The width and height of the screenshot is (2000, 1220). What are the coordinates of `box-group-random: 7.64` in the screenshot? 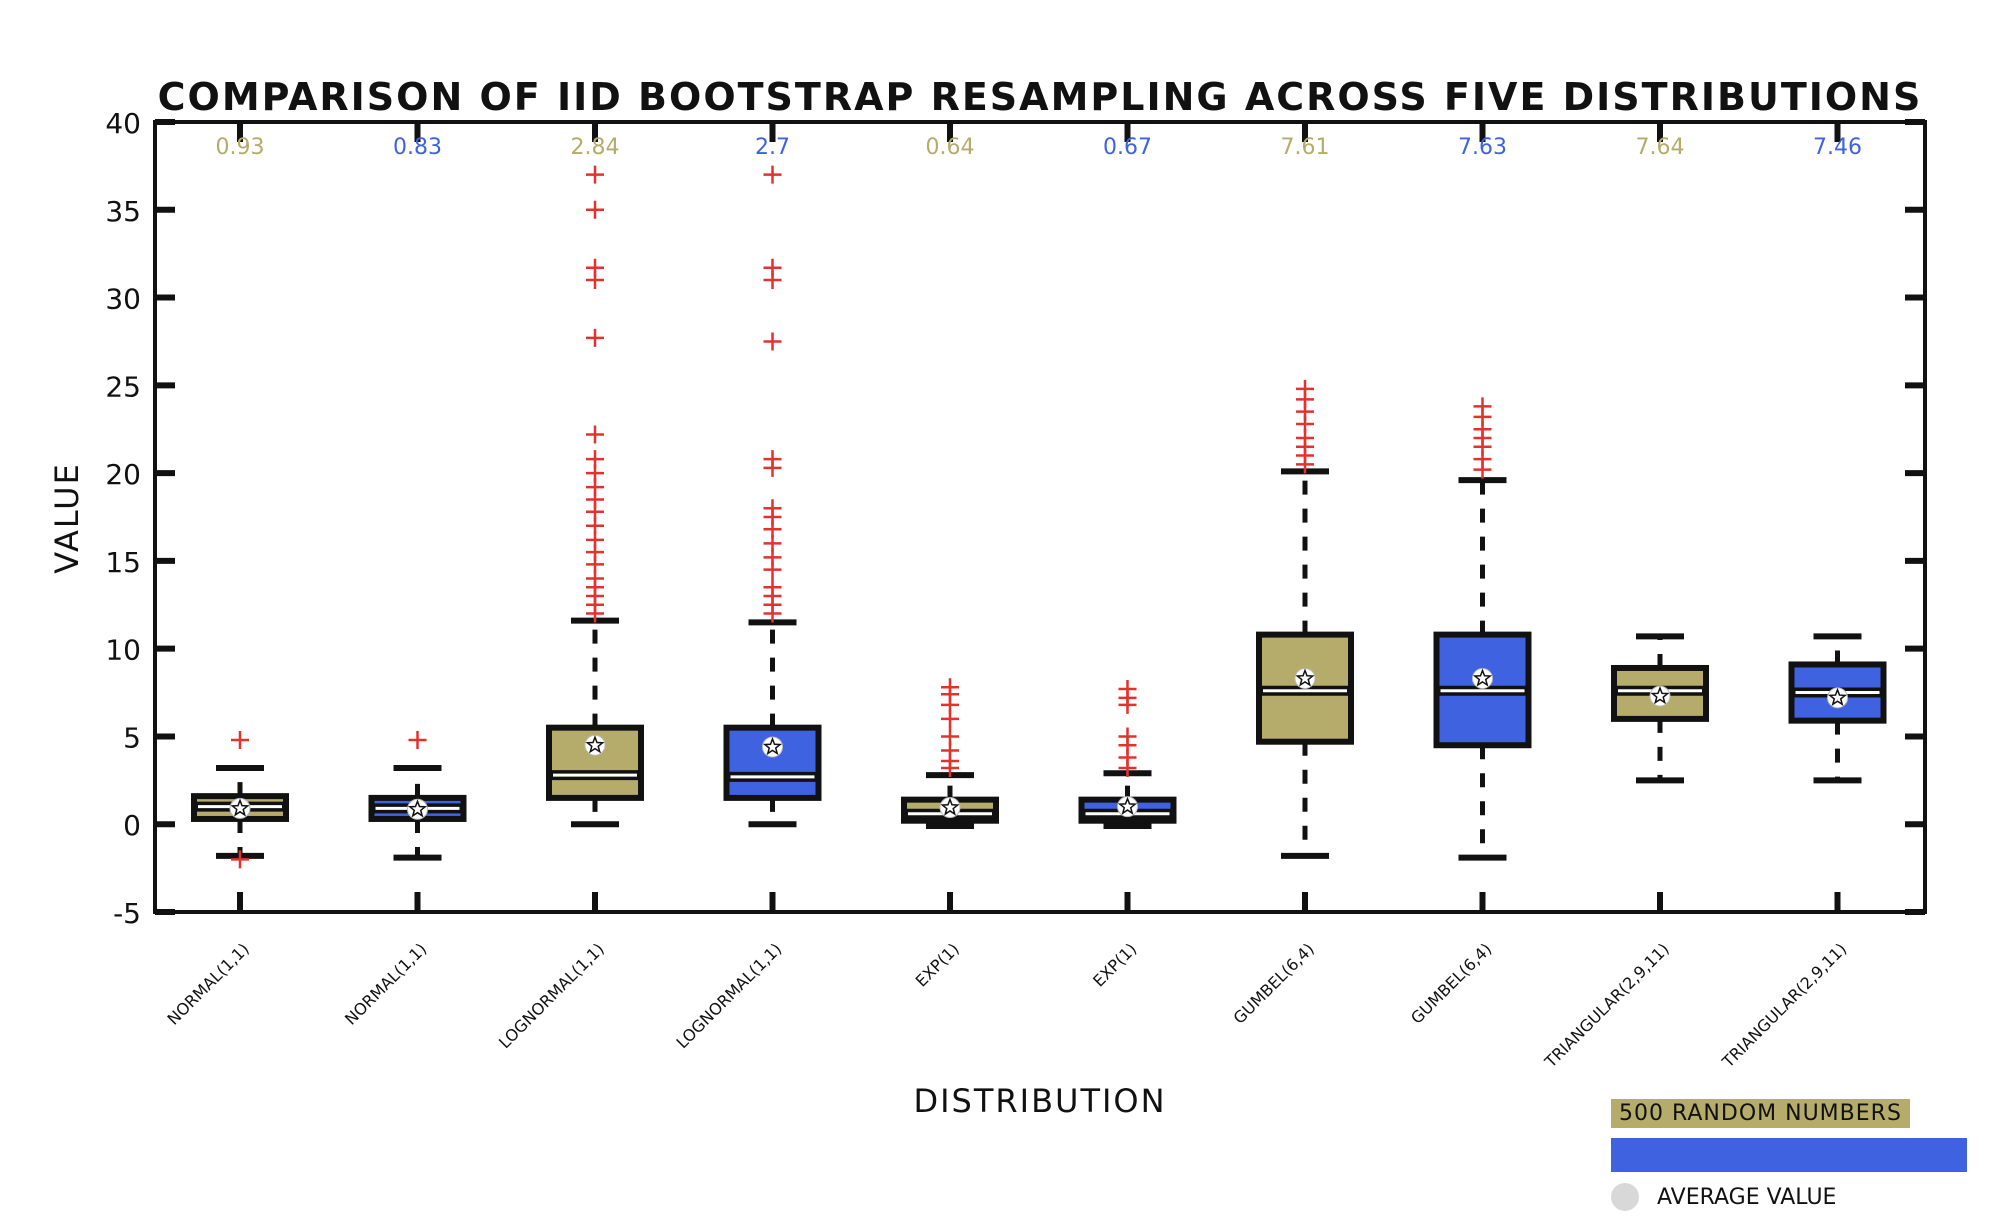 It's located at (1660, 459).